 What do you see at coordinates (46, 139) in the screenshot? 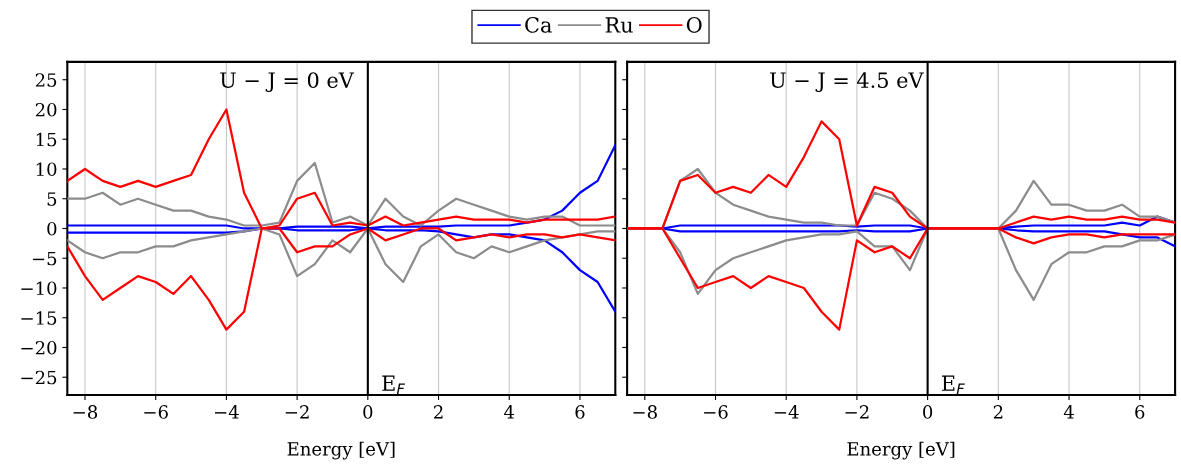
I see `y-tick-label: 15` at bounding box center [46, 139].